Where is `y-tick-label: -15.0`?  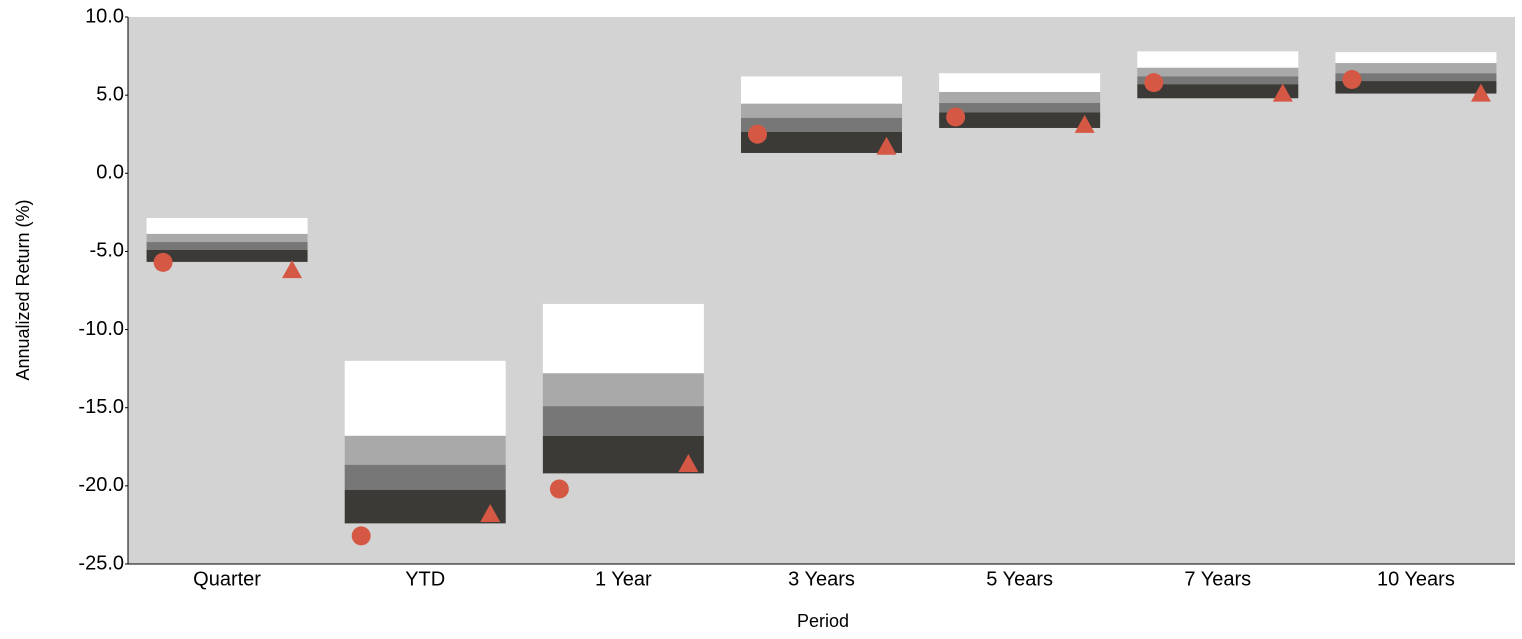
y-tick-label: -15.0 is located at coordinates (101, 407).